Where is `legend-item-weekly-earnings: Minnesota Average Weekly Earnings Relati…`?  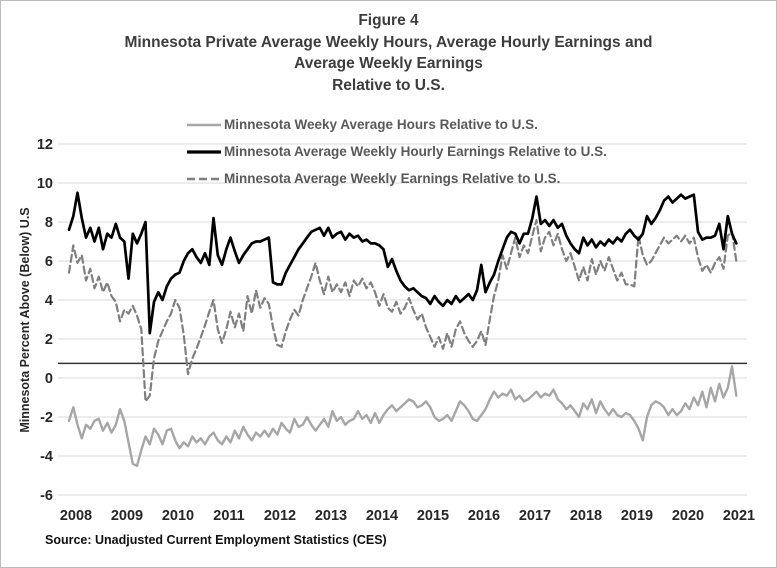
legend-item-weekly-earnings: Minnesota Average Weekly Earnings Relati… is located at coordinates (397, 178).